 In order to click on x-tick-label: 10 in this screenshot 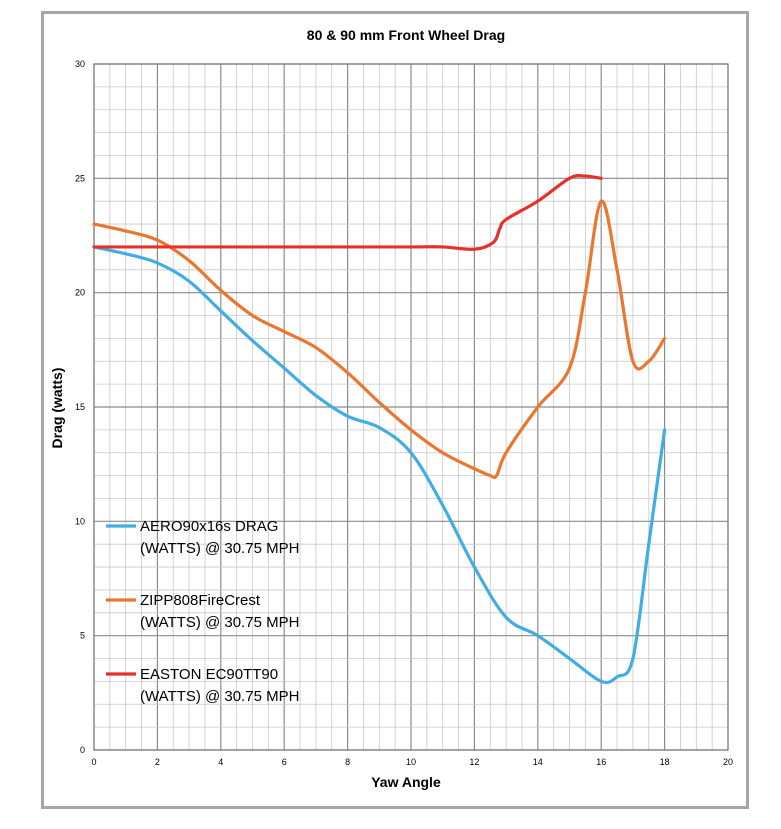, I will do `click(411, 762)`.